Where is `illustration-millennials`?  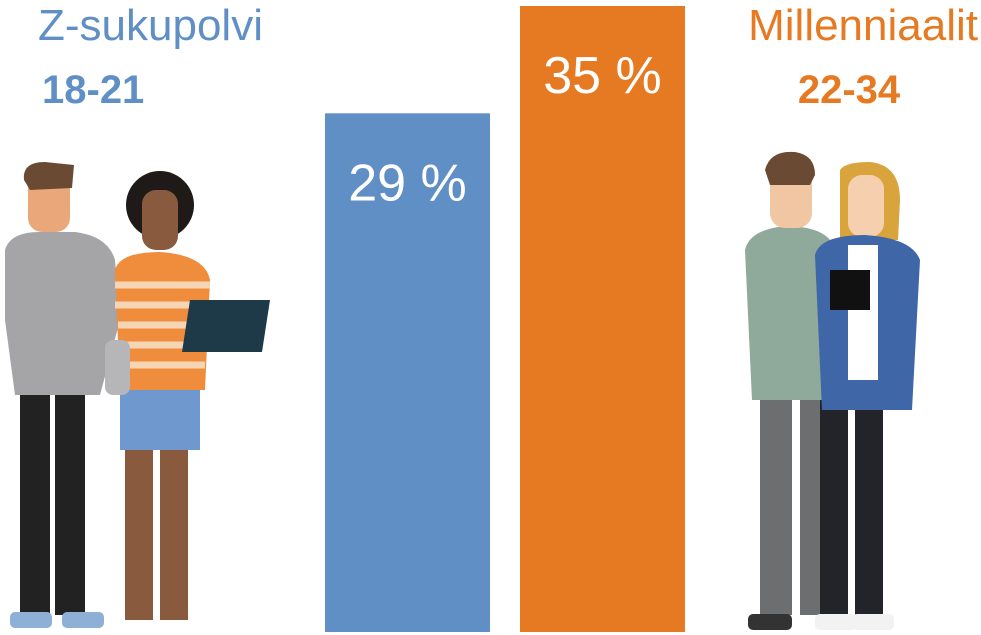 illustration-millennials is located at coordinates (832, 390).